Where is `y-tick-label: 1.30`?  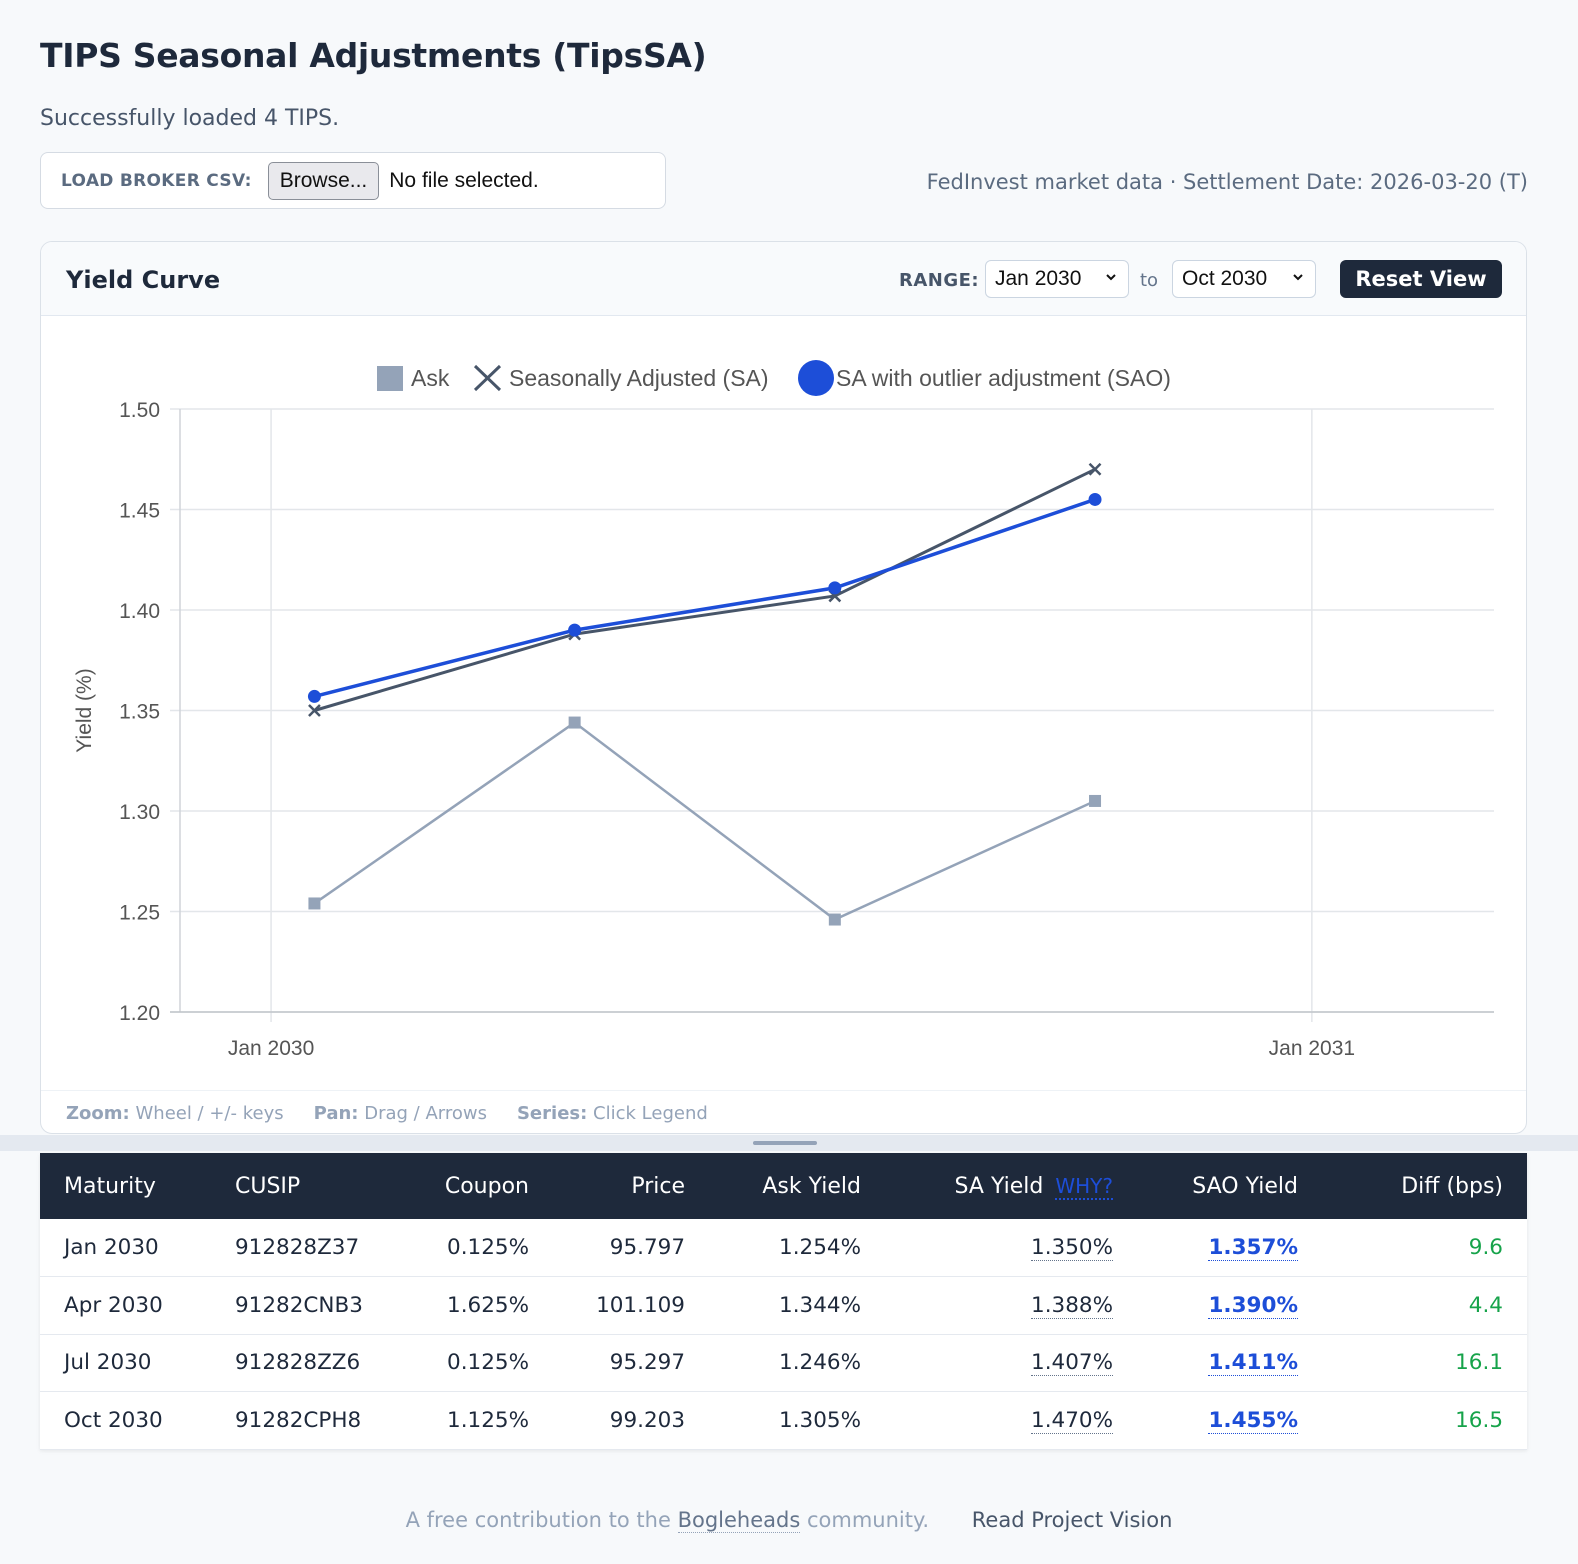
y-tick-label: 1.30 is located at coordinates (139, 812).